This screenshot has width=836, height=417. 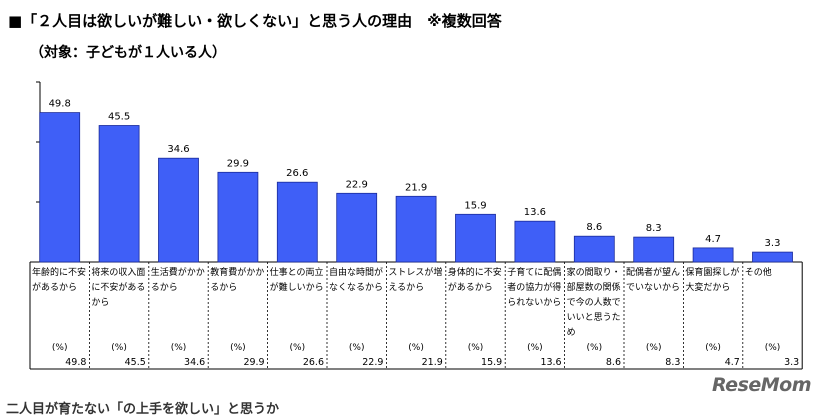 What do you see at coordinates (253, 362) in the screenshot?
I see `table-value: 29.9` at bounding box center [253, 362].